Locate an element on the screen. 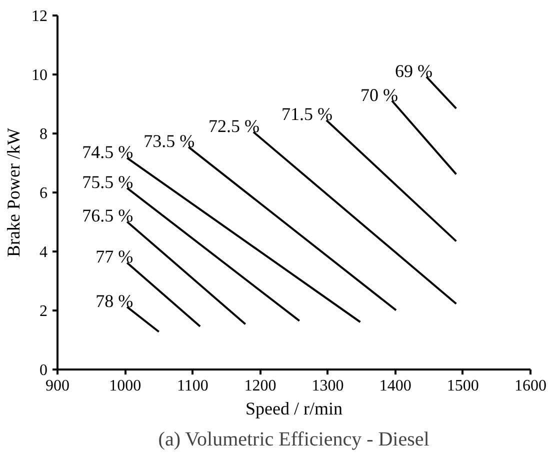 The height and width of the screenshot is (455, 550). x-tick-label: 1100 is located at coordinates (192, 386).